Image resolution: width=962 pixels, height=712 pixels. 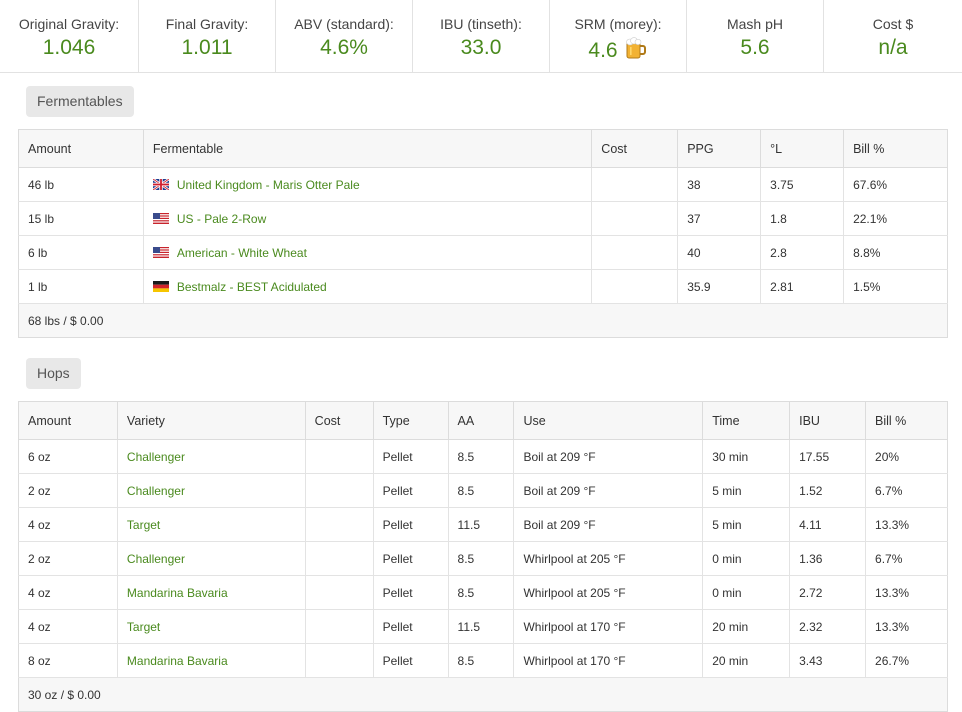 What do you see at coordinates (410, 420) in the screenshot?
I see `column-header-type: Type` at bounding box center [410, 420].